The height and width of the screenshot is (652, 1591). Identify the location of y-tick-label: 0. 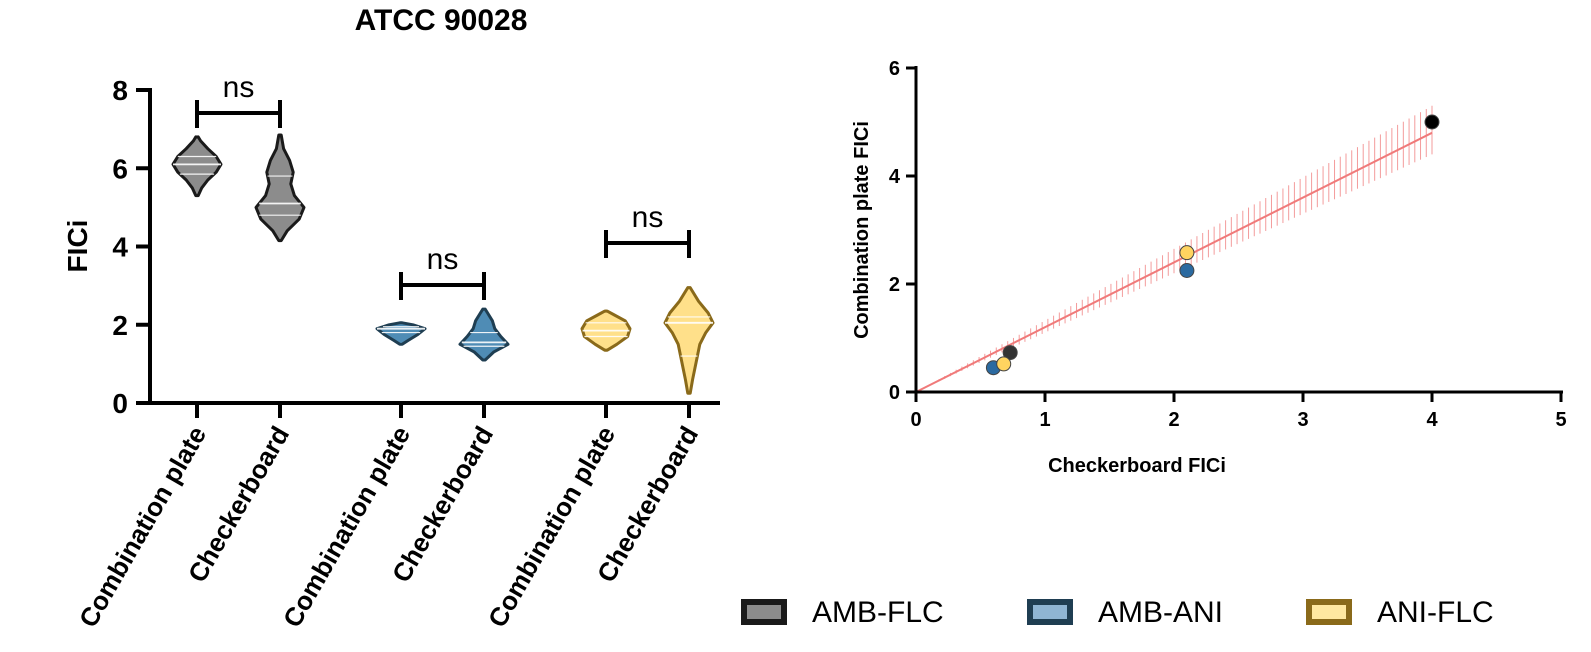
(120, 403).